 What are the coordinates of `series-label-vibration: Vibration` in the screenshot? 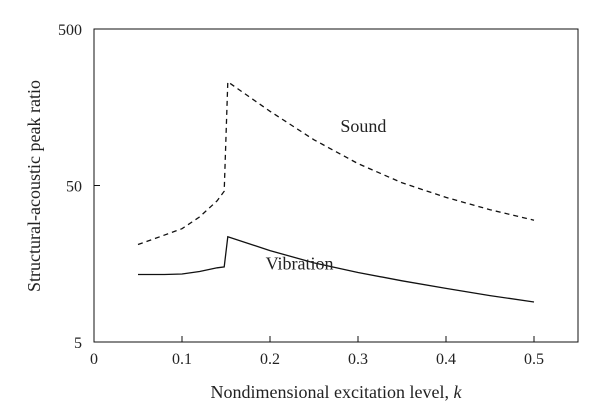 It's located at (300, 264).